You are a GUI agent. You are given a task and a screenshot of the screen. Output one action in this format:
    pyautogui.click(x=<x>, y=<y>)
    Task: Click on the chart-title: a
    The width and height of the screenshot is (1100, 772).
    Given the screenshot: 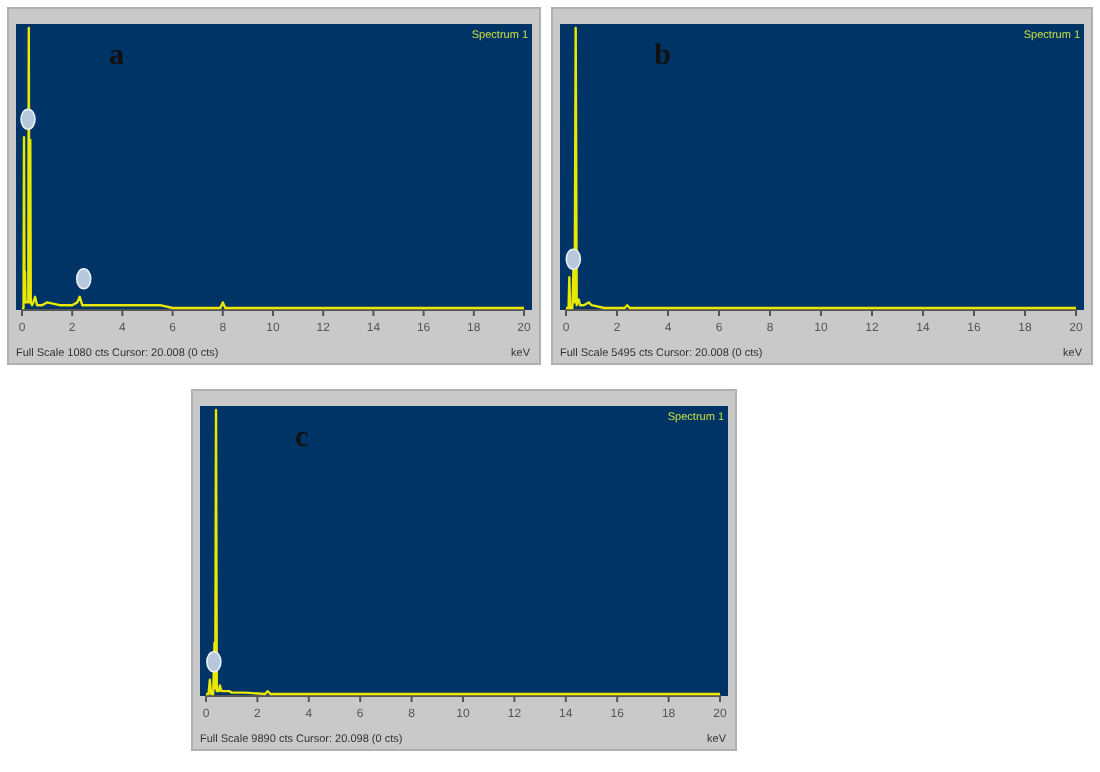 What is the action you would take?
    pyautogui.click(x=116, y=56)
    